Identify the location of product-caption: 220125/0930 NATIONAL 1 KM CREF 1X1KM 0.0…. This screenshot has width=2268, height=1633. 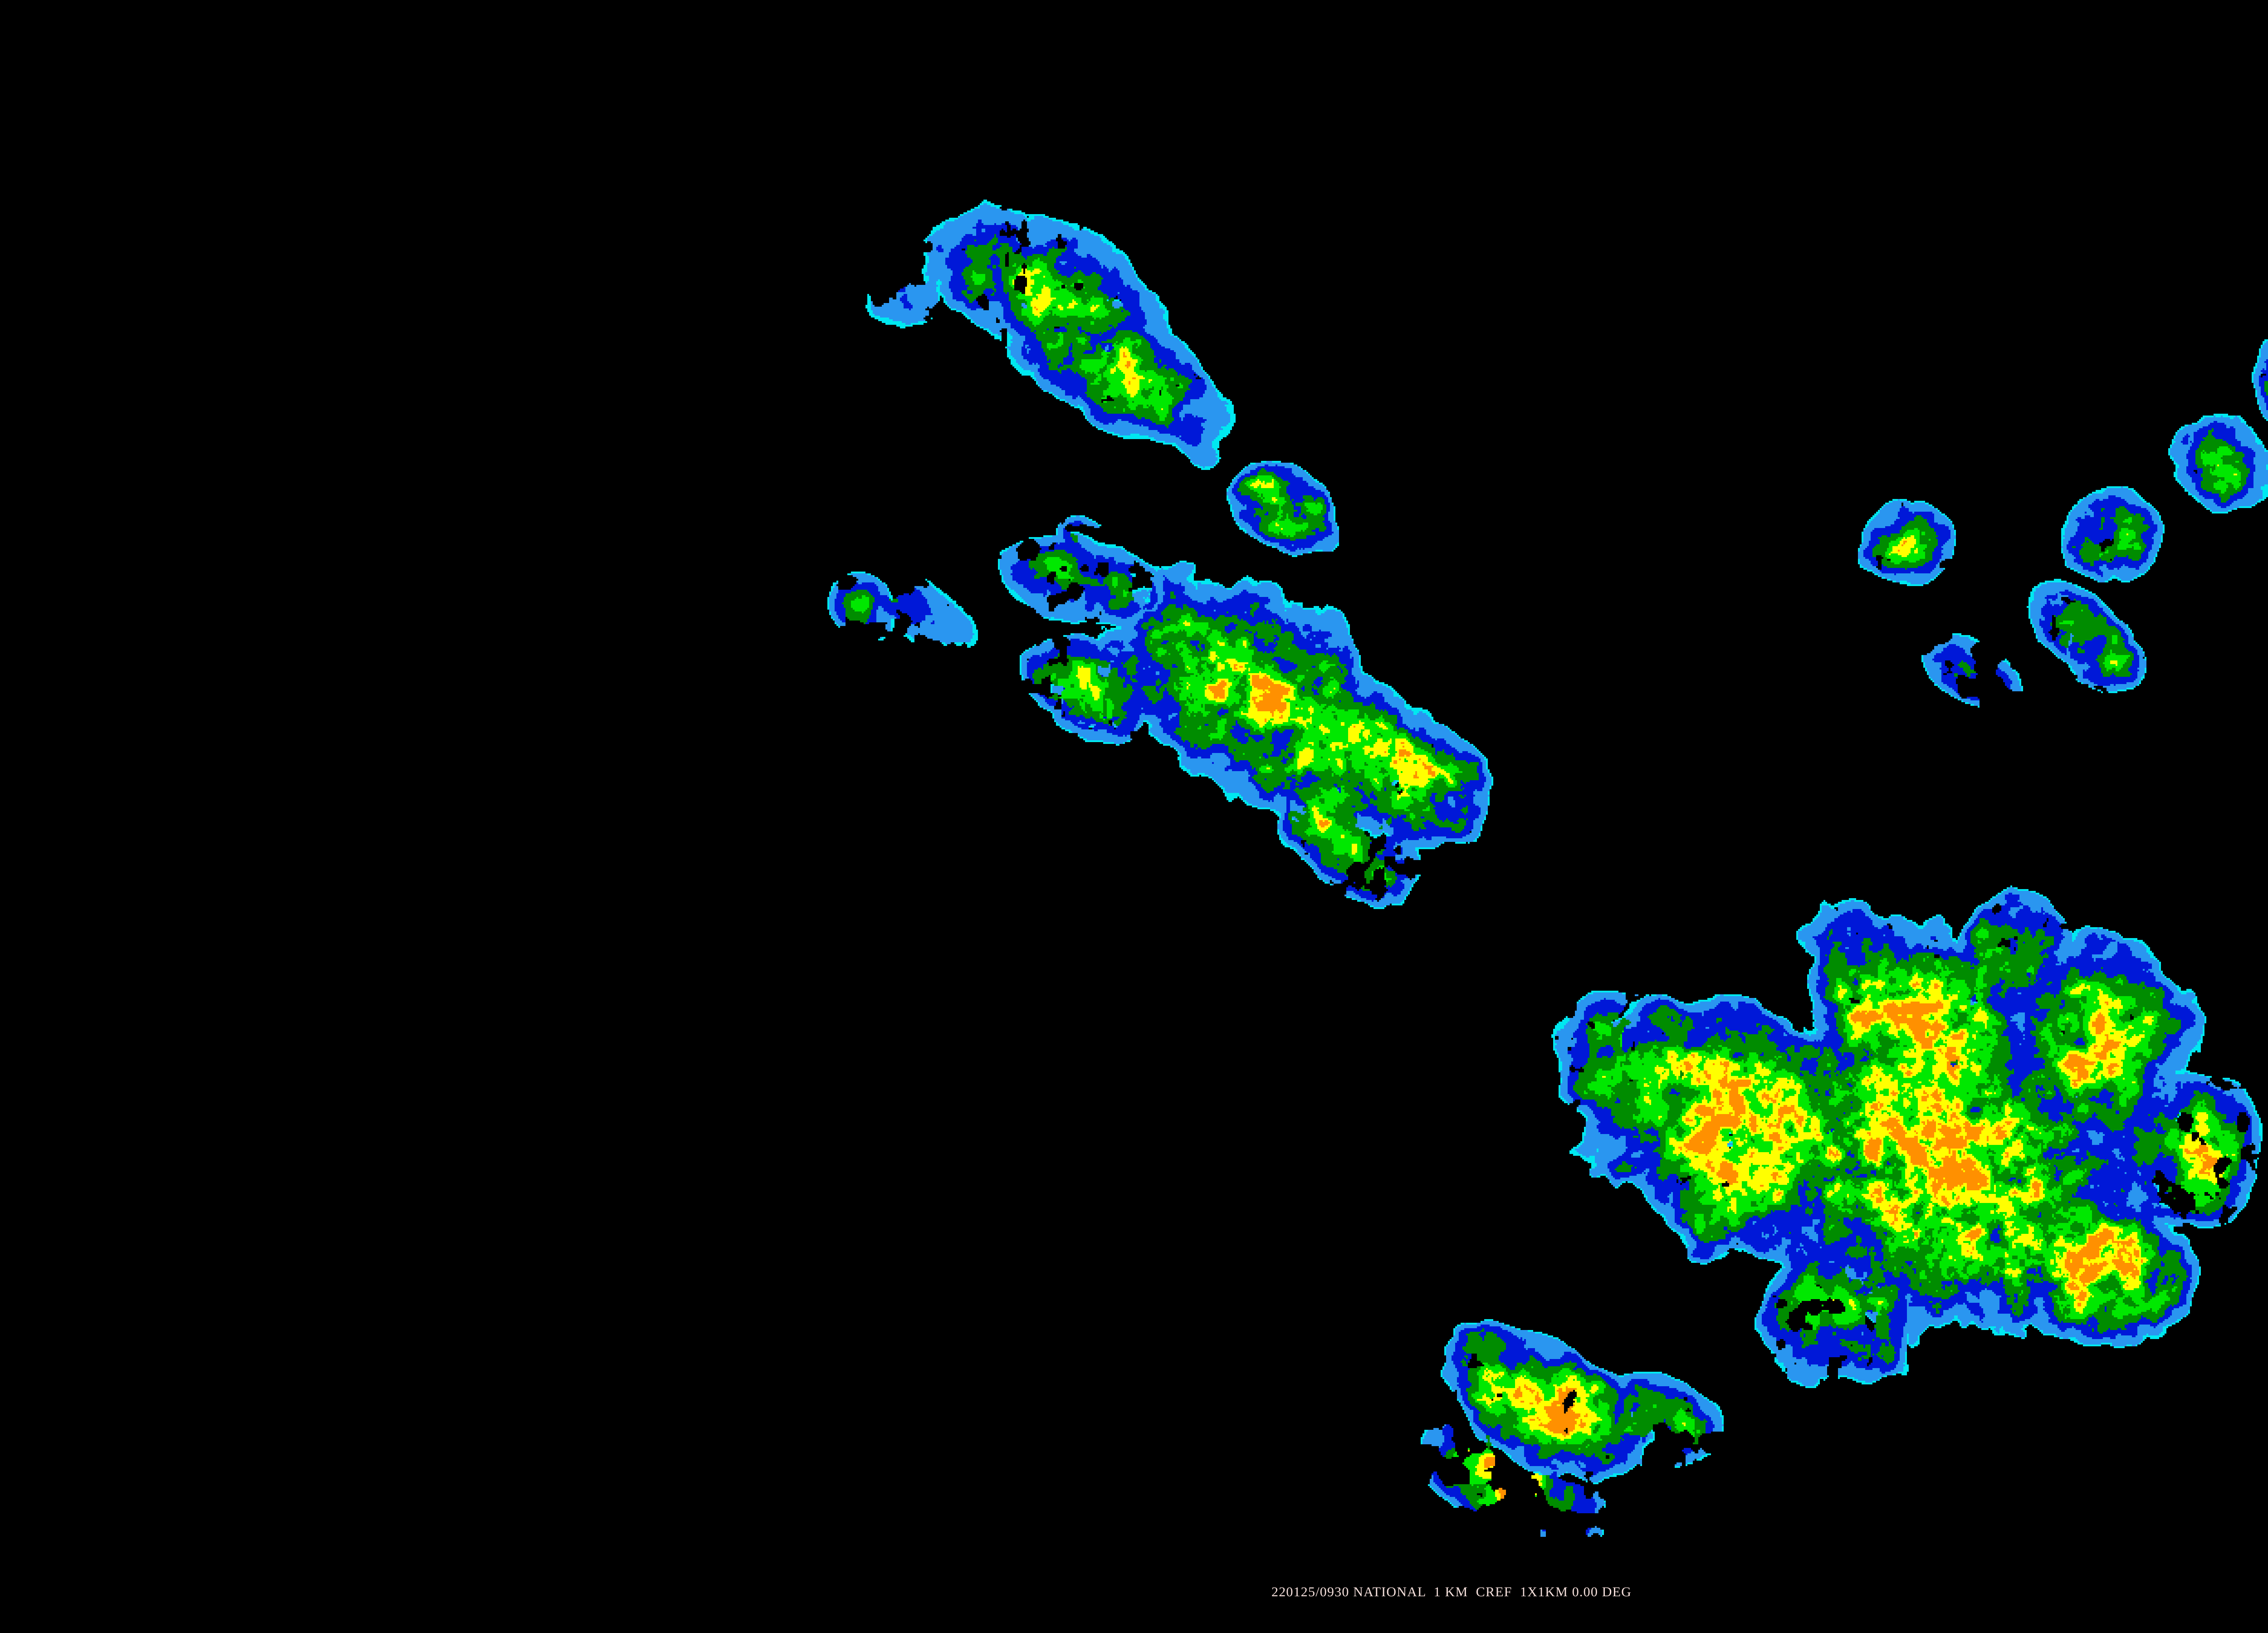
(1452, 1591).